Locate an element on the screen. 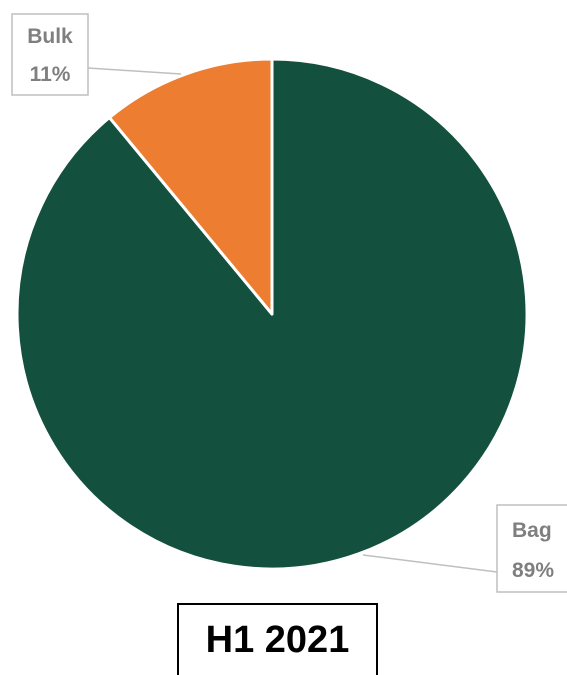 The width and height of the screenshot is (567, 675). bulk-callout-box is located at coordinates (50, 54).